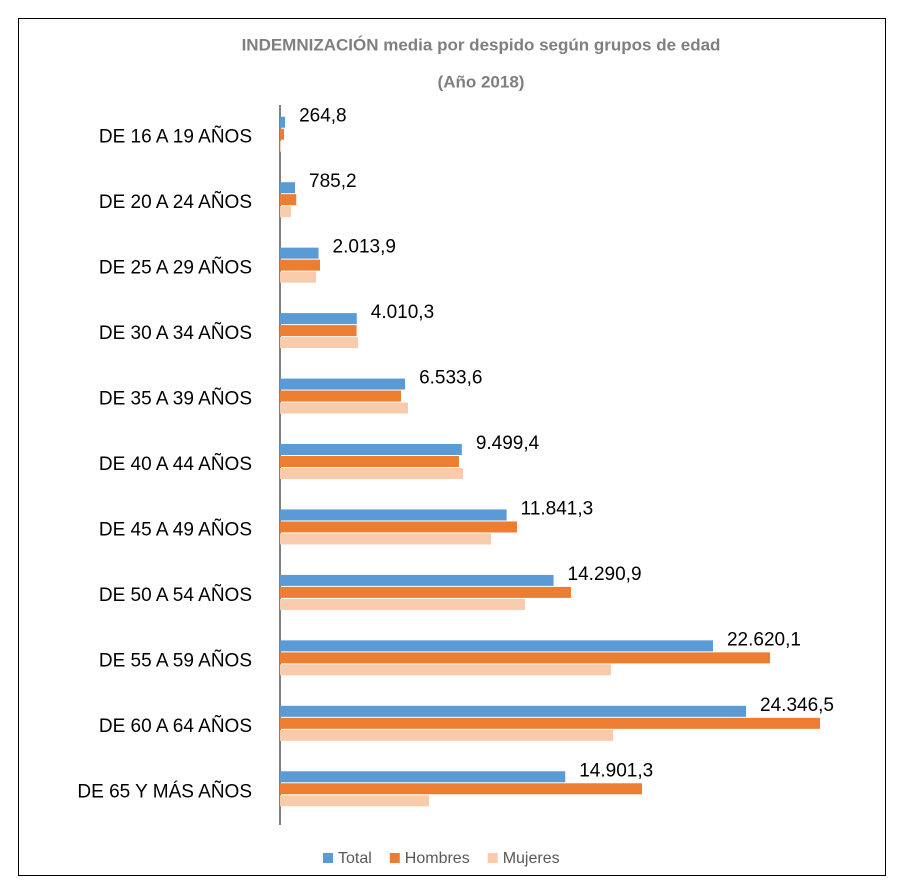 This screenshot has width=904, height=894. What do you see at coordinates (175, 137) in the screenshot?
I see `y-tick-label: DE 16 A 19 AÑOS` at bounding box center [175, 137].